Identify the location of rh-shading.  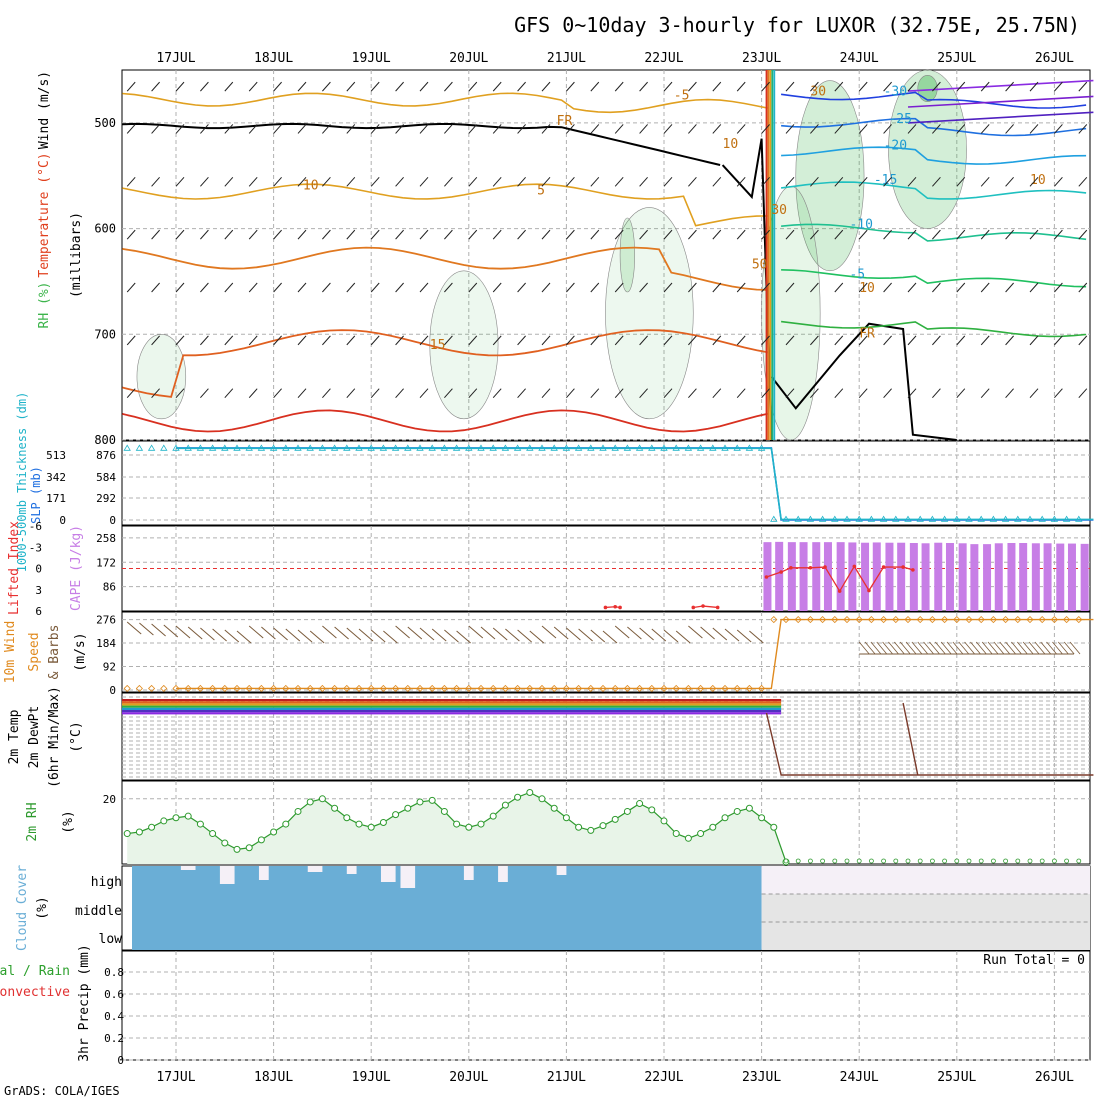
(627, 255).